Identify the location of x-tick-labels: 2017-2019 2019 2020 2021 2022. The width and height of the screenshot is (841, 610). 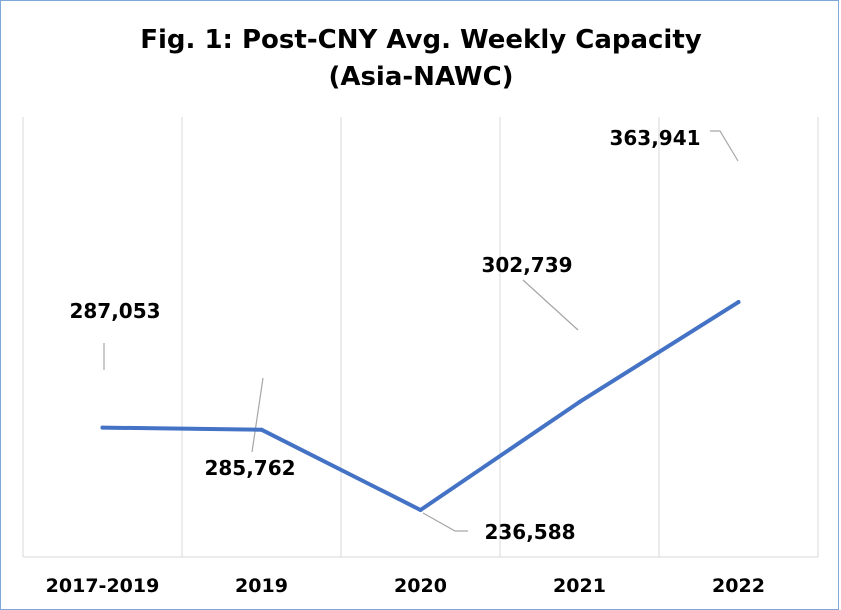
(405, 586).